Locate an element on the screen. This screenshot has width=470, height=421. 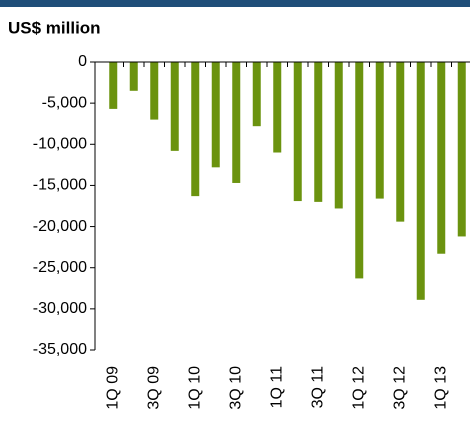
y-tick-label: -30,000 is located at coordinates (60, 308).